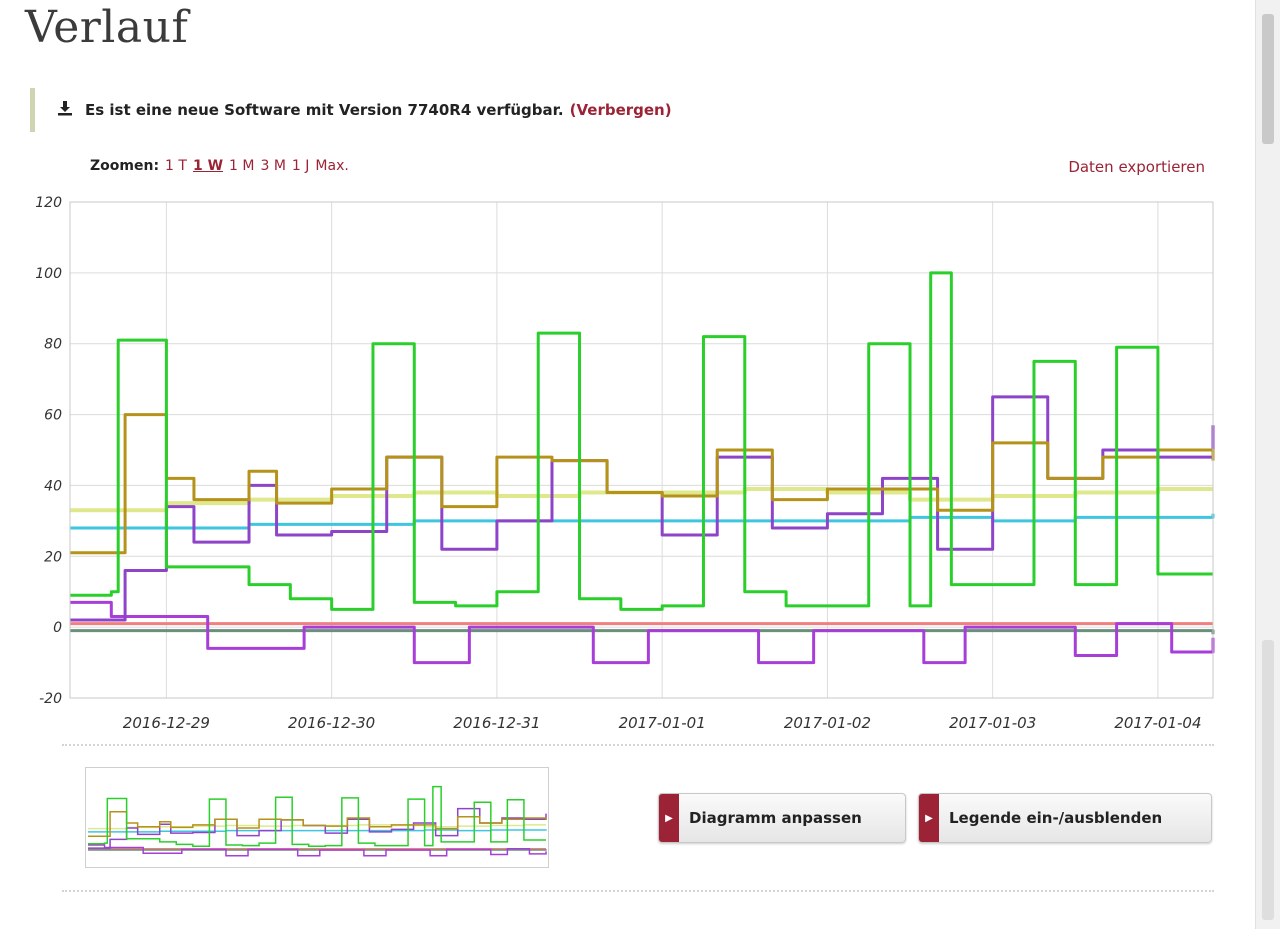 The height and width of the screenshot is (929, 1280). I want to click on y-tick-label: -20, so click(50, 699).